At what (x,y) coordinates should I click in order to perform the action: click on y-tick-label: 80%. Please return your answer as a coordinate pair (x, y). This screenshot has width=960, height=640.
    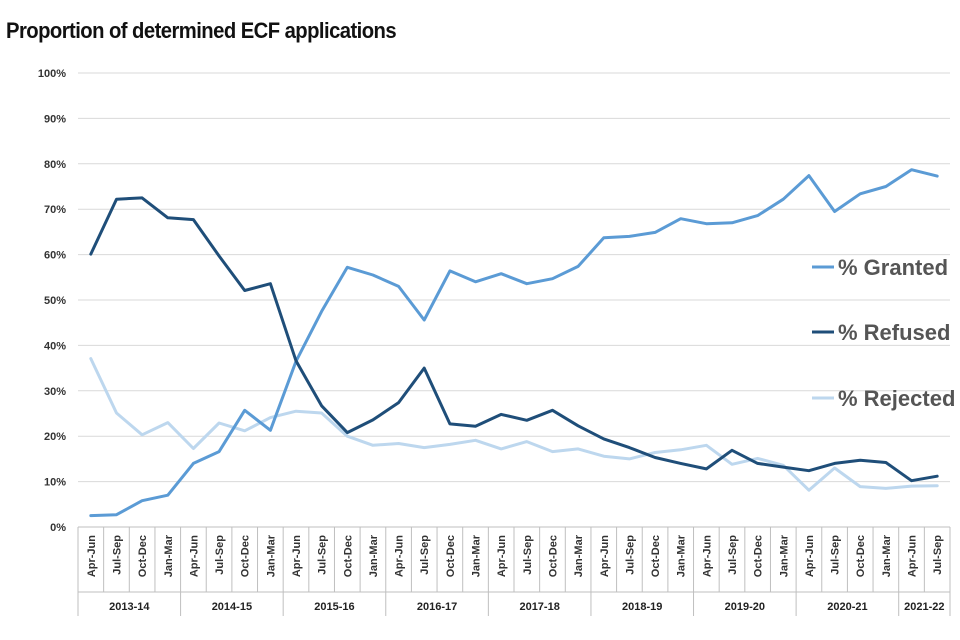
    Looking at the image, I should click on (55, 165).